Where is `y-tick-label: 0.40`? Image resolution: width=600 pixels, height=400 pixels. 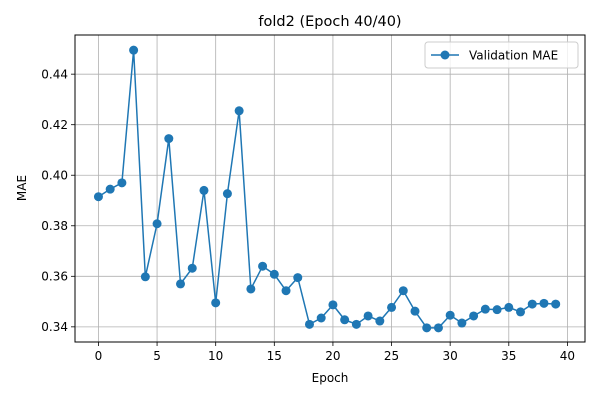
y-tick-label: 0.40 is located at coordinates (54, 176).